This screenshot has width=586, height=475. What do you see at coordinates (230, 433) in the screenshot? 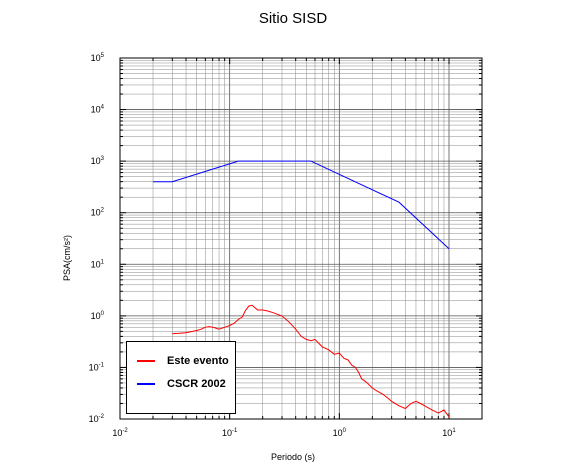
I see `x-tick-label: 10⁻¹` at bounding box center [230, 433].